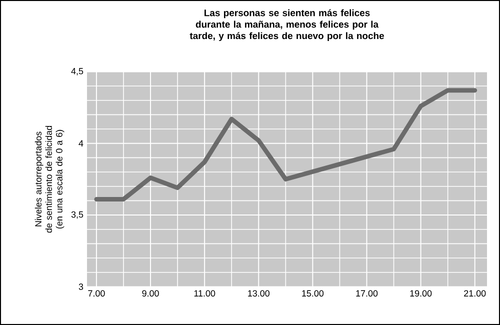 The width and height of the screenshot is (500, 325). What do you see at coordinates (205, 293) in the screenshot?
I see `x-tick-label: 11.00` at bounding box center [205, 293].